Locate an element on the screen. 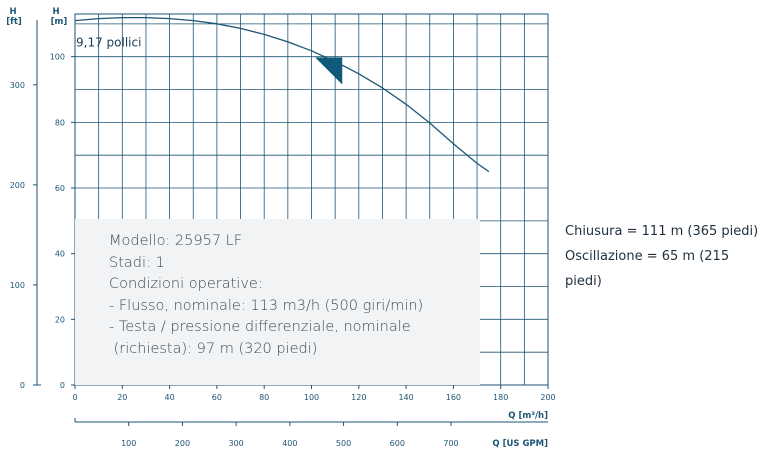  x2-tick-label: 200 is located at coordinates (182, 443).